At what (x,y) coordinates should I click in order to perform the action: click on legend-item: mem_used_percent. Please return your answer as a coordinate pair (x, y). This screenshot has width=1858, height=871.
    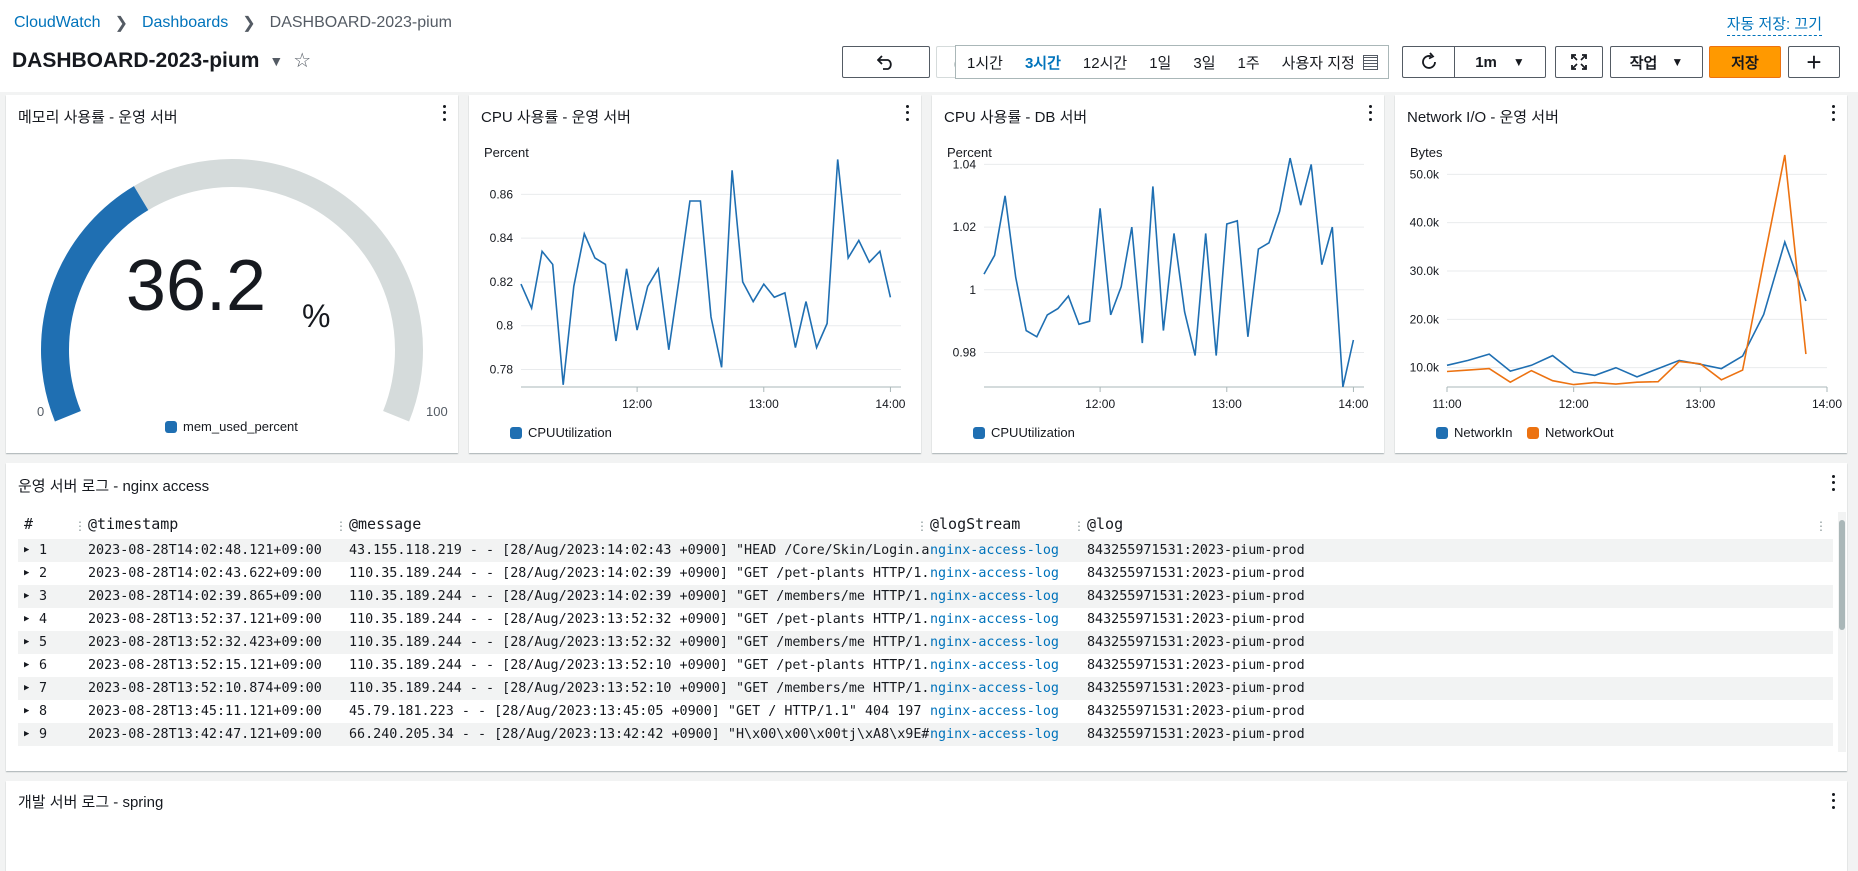
    Looking at the image, I should click on (231, 426).